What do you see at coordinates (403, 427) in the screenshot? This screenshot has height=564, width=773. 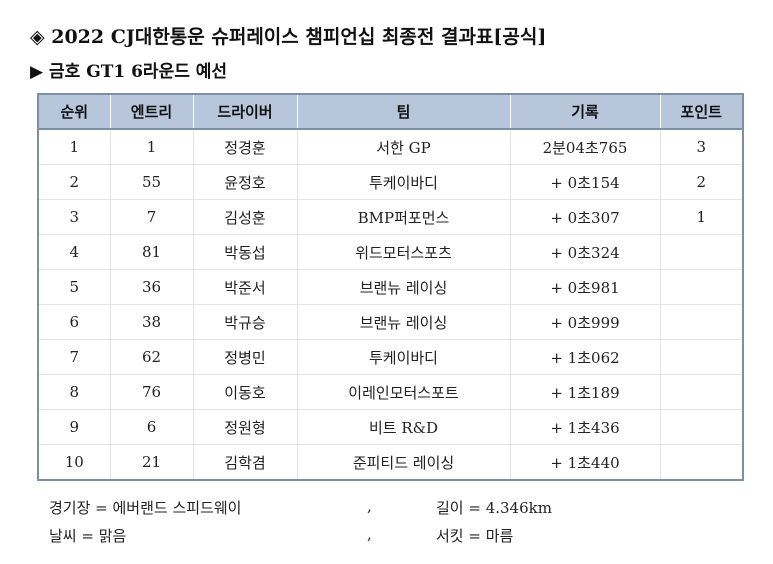 I see `cell-team: 비트 R&D` at bounding box center [403, 427].